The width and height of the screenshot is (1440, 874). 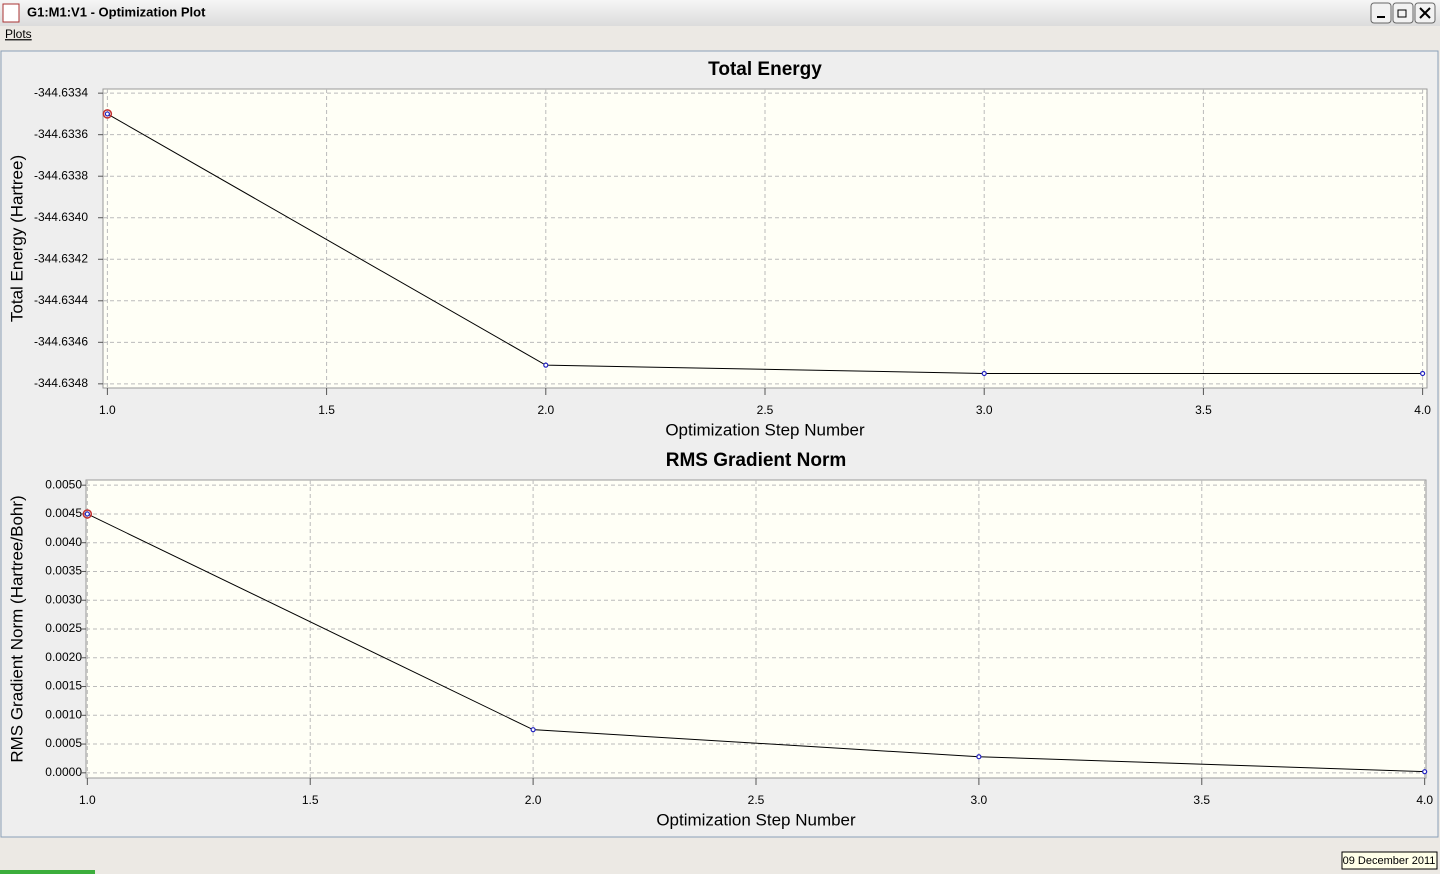 I want to click on window-controls, so click(x=1403, y=13).